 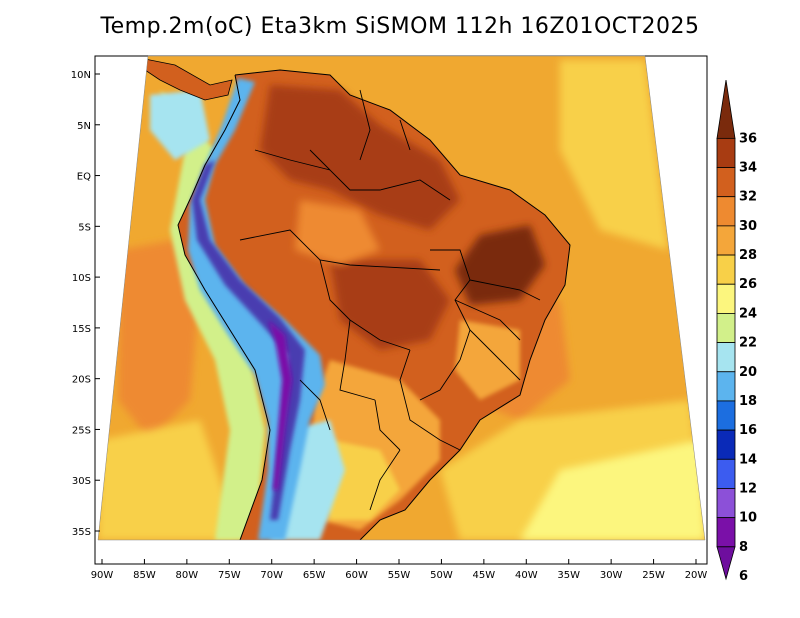 I want to click on central-america, so click(x=186, y=79).